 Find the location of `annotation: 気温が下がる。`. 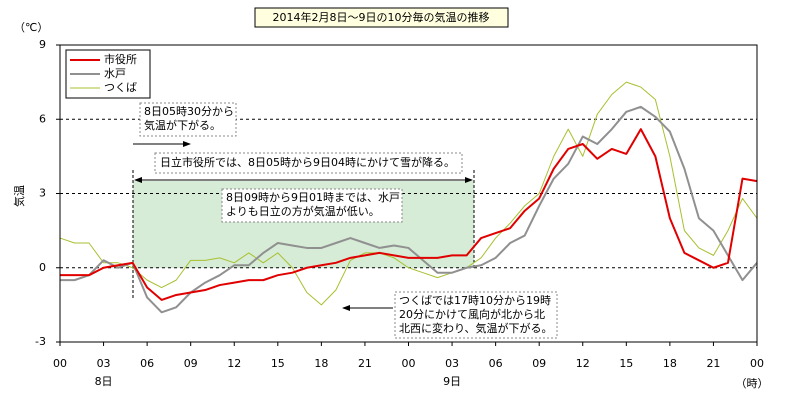

annotation: 気温が下がる。 is located at coordinates (182, 125).